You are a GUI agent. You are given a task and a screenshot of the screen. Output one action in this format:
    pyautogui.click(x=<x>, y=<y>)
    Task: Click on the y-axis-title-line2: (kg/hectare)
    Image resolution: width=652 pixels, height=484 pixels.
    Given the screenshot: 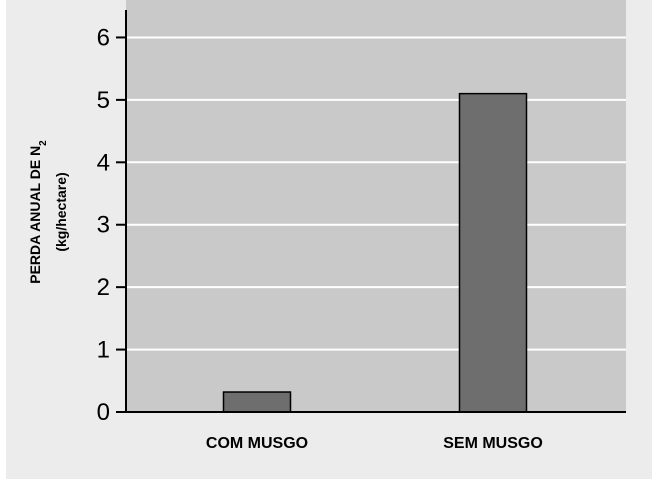 What is the action you would take?
    pyautogui.click(x=61, y=211)
    